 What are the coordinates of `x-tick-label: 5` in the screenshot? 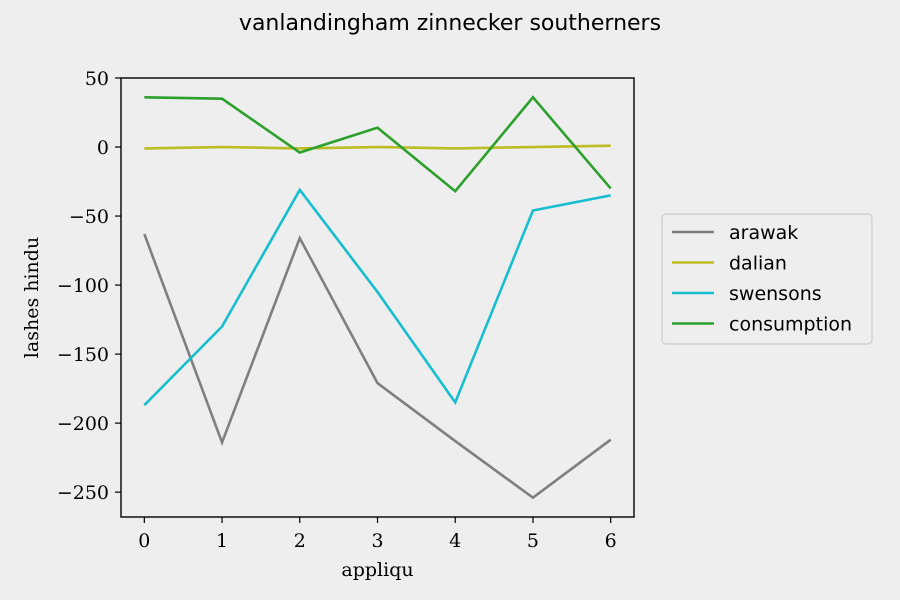 It's located at (533, 541).